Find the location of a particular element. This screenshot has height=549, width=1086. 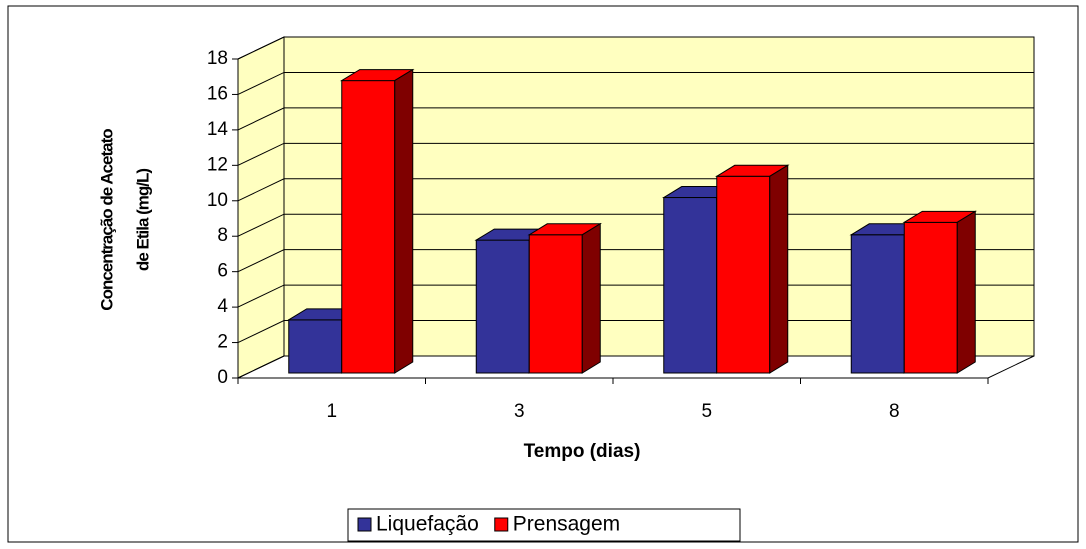

side-wall is located at coordinates (261, 207).